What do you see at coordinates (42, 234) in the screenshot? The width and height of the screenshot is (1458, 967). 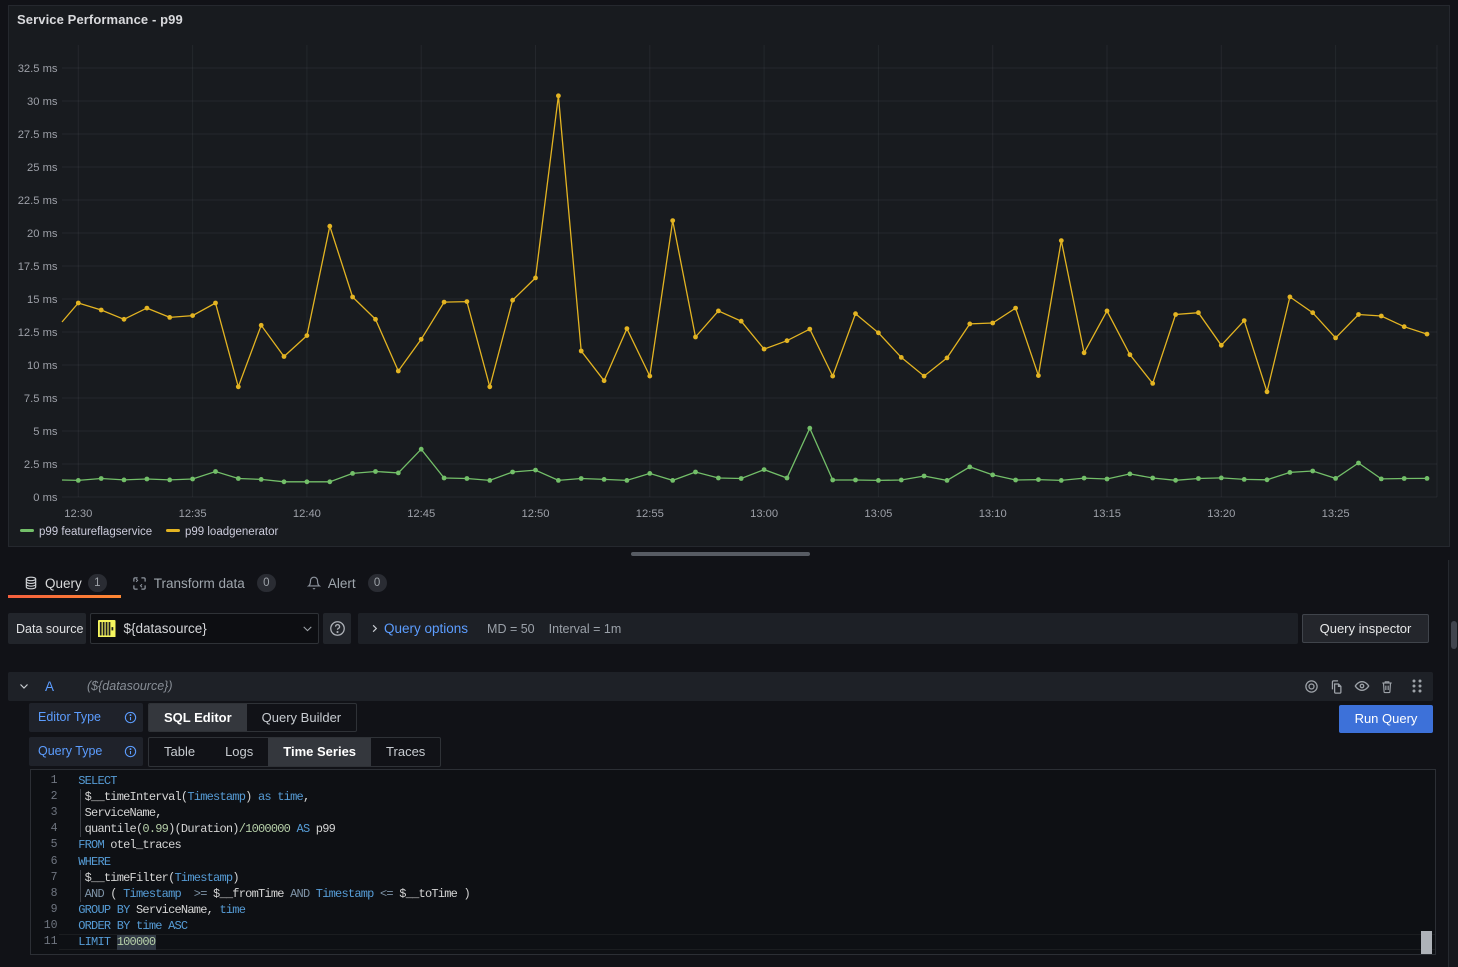 I see `svg-text: 20 ms` at bounding box center [42, 234].